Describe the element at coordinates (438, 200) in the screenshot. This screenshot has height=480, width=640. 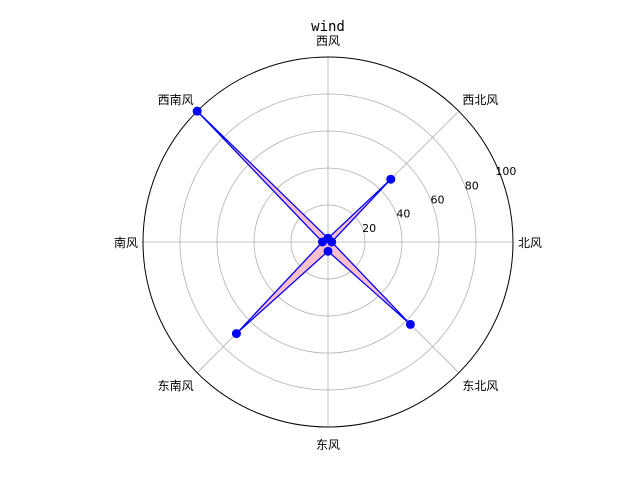
I see `r-tick-label: 60` at that location.